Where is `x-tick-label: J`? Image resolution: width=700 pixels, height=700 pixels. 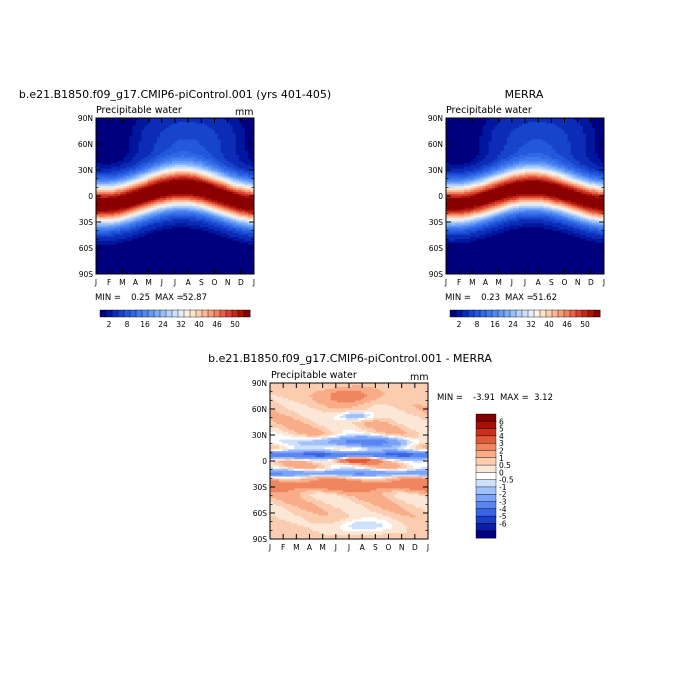 x-tick-label: J is located at coordinates (524, 282).